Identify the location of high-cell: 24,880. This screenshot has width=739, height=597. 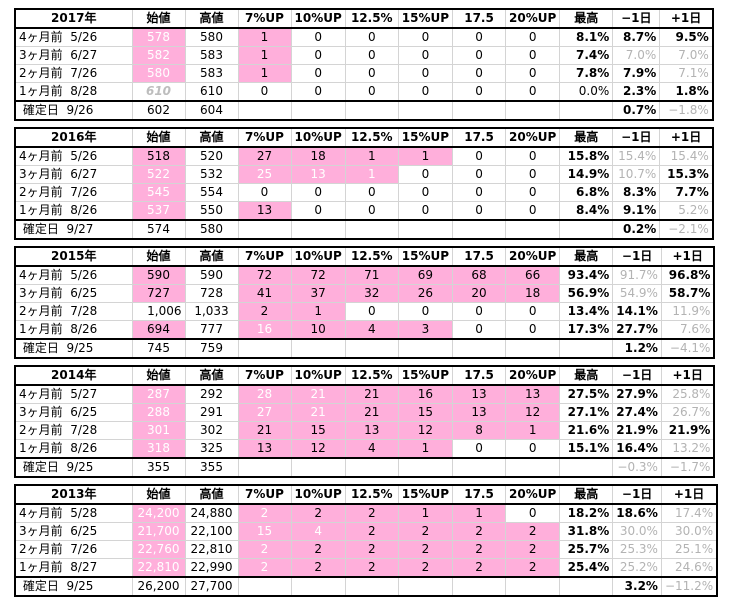
(211, 513).